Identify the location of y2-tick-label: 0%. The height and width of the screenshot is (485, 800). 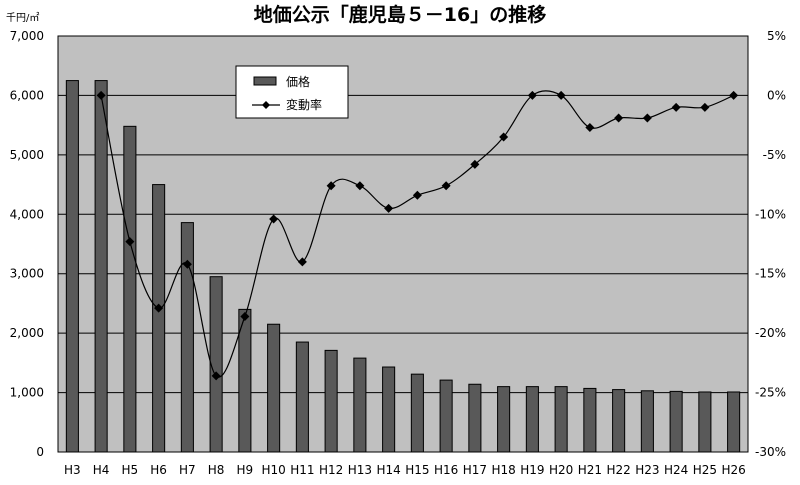
(776, 95).